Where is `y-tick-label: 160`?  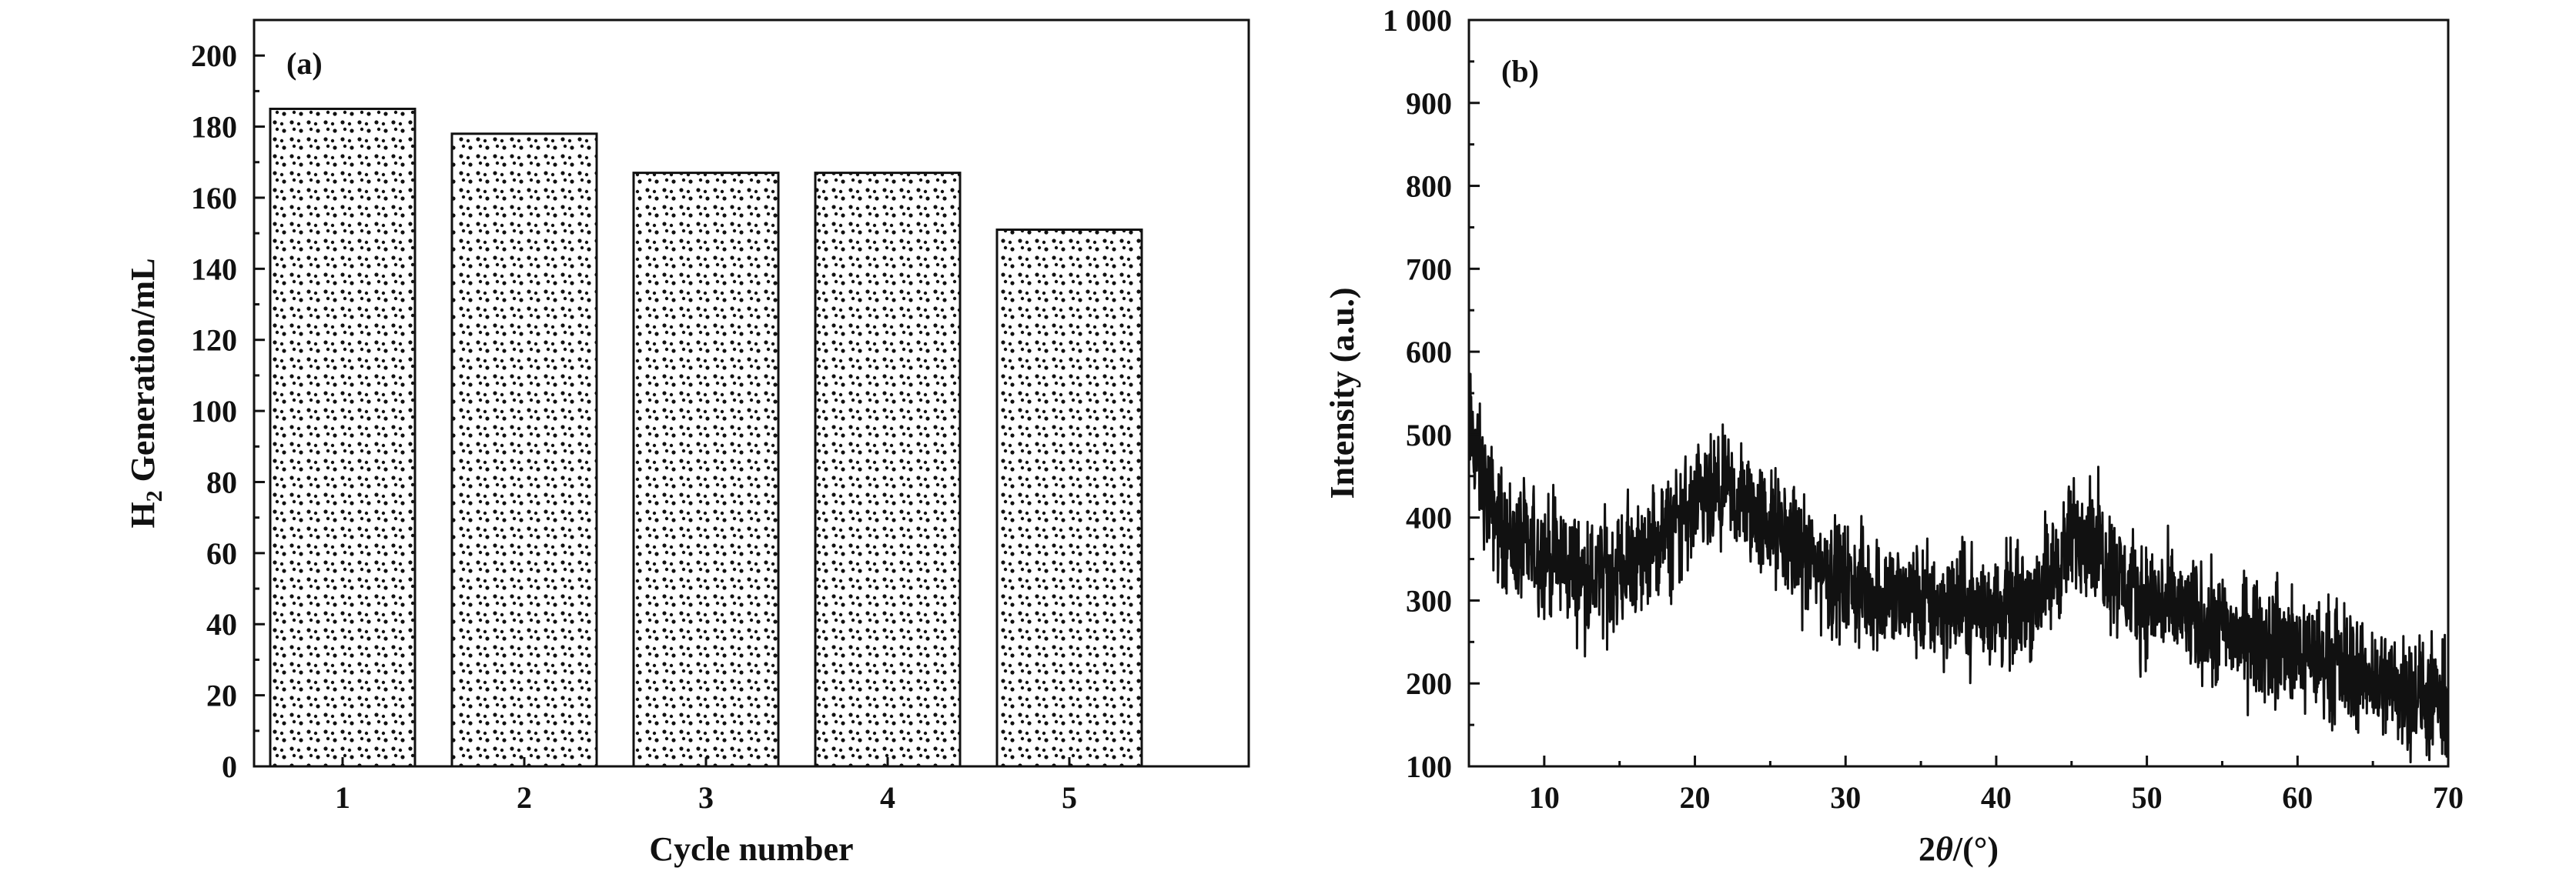 y-tick-label: 160 is located at coordinates (214, 198).